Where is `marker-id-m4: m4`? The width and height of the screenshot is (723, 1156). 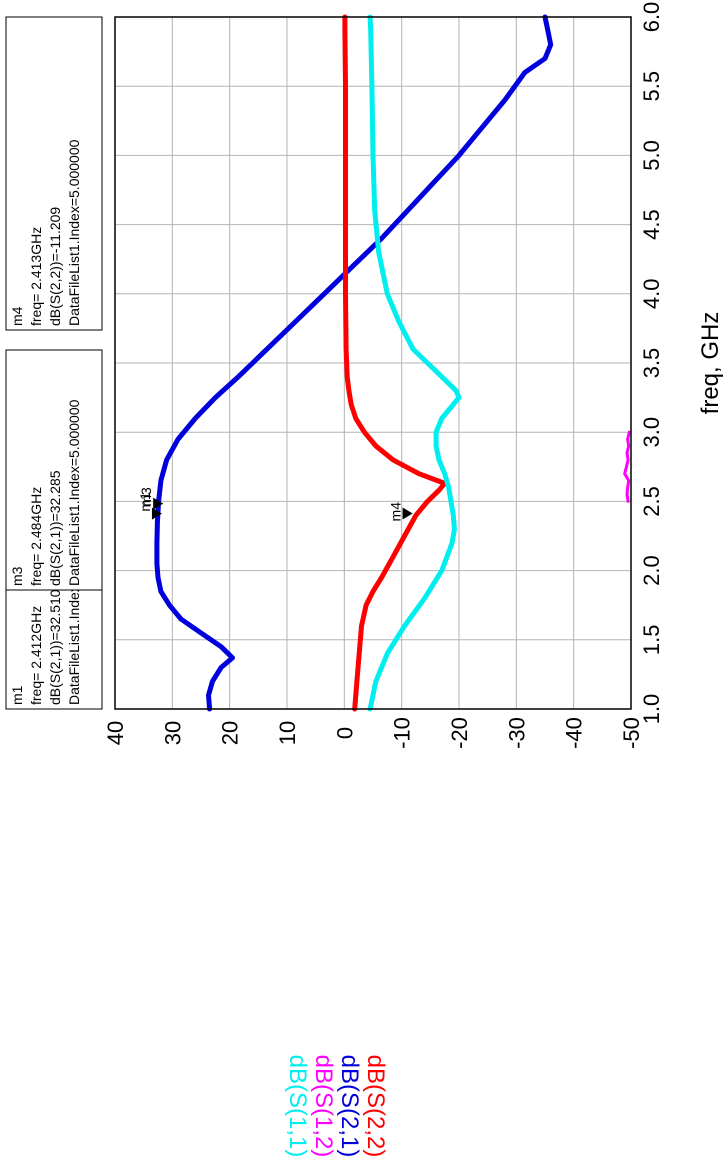 marker-id-m4: m4 is located at coordinates (396, 512).